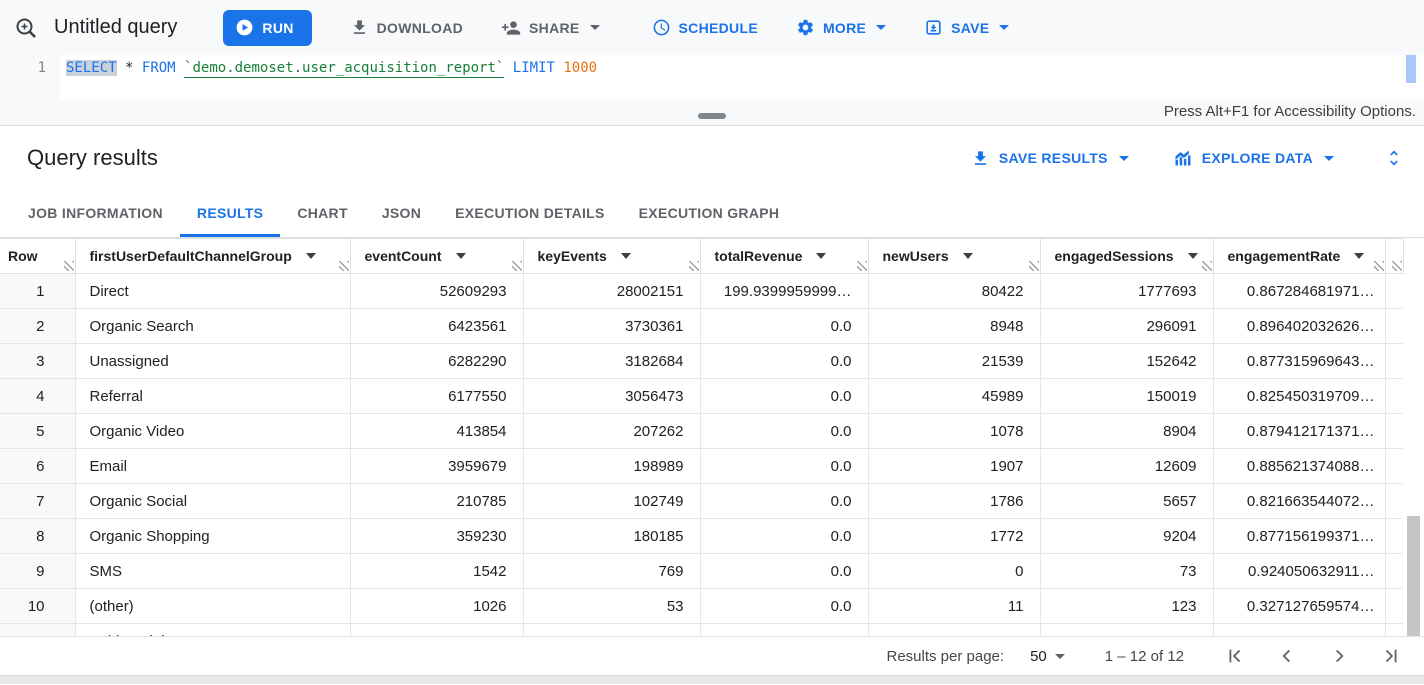 This screenshot has width=1424, height=685. Describe the element at coordinates (267, 27) in the screenshot. I see `run-button: RUN` at that location.